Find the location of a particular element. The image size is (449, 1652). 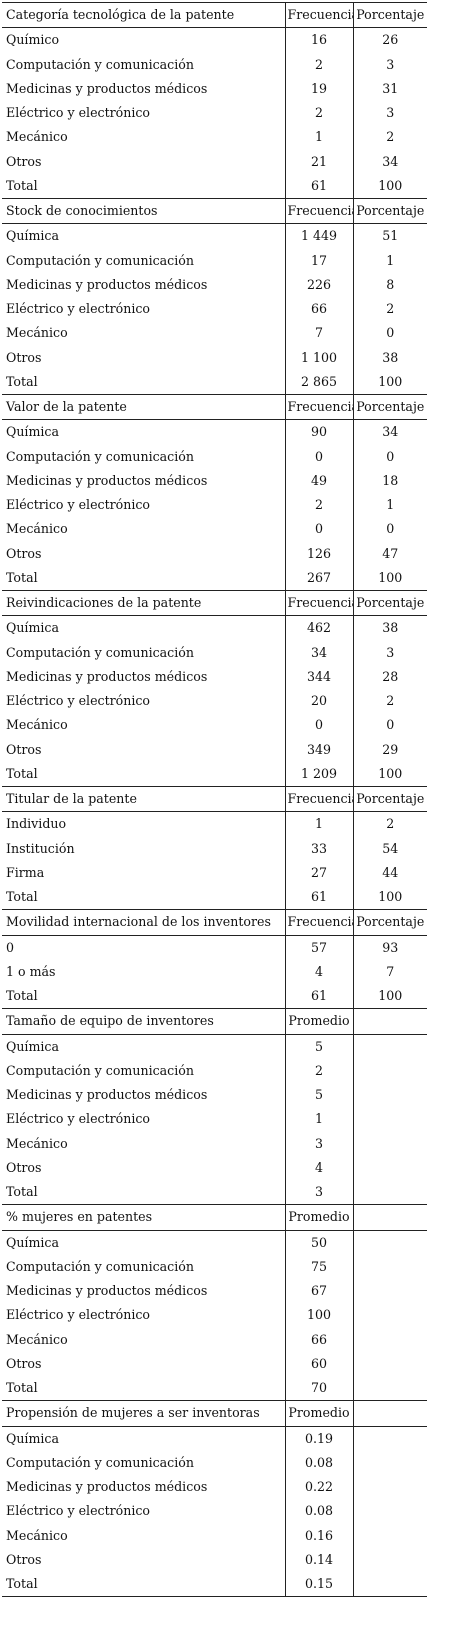

row-value: 27 is located at coordinates (318, 872).